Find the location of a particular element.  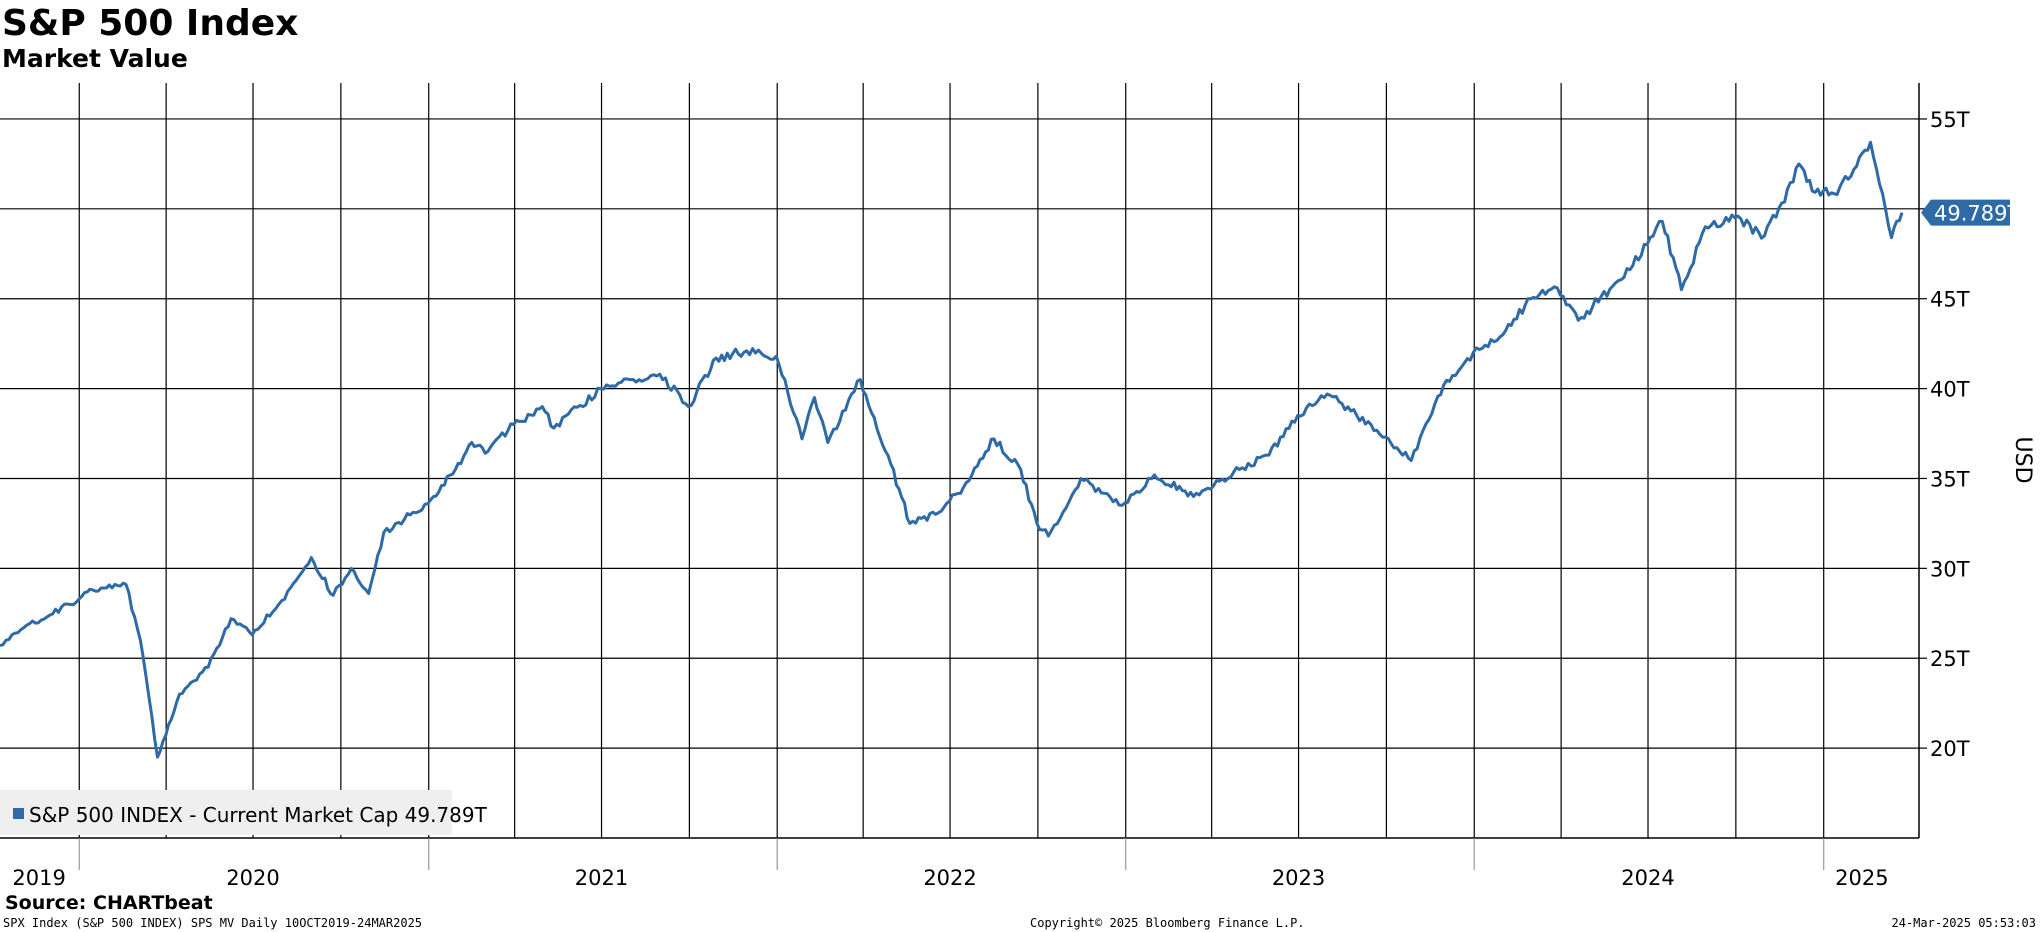

y-tick-label: 55T is located at coordinates (1950, 120).